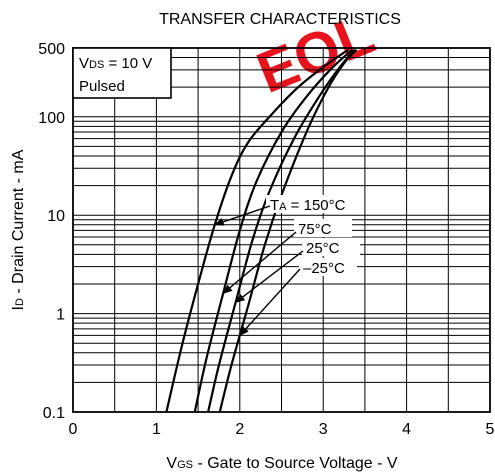  What do you see at coordinates (406, 429) in the screenshot?
I see `x-tick-label: 4` at bounding box center [406, 429].